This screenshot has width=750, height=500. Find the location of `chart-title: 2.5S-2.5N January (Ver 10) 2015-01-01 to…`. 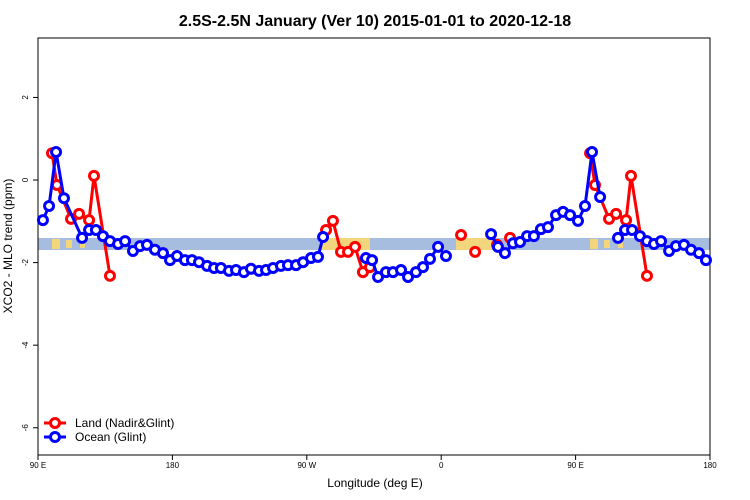

chart-title: 2.5S-2.5N January (Ver 10) 2015-01-01 to… is located at coordinates (375, 21).